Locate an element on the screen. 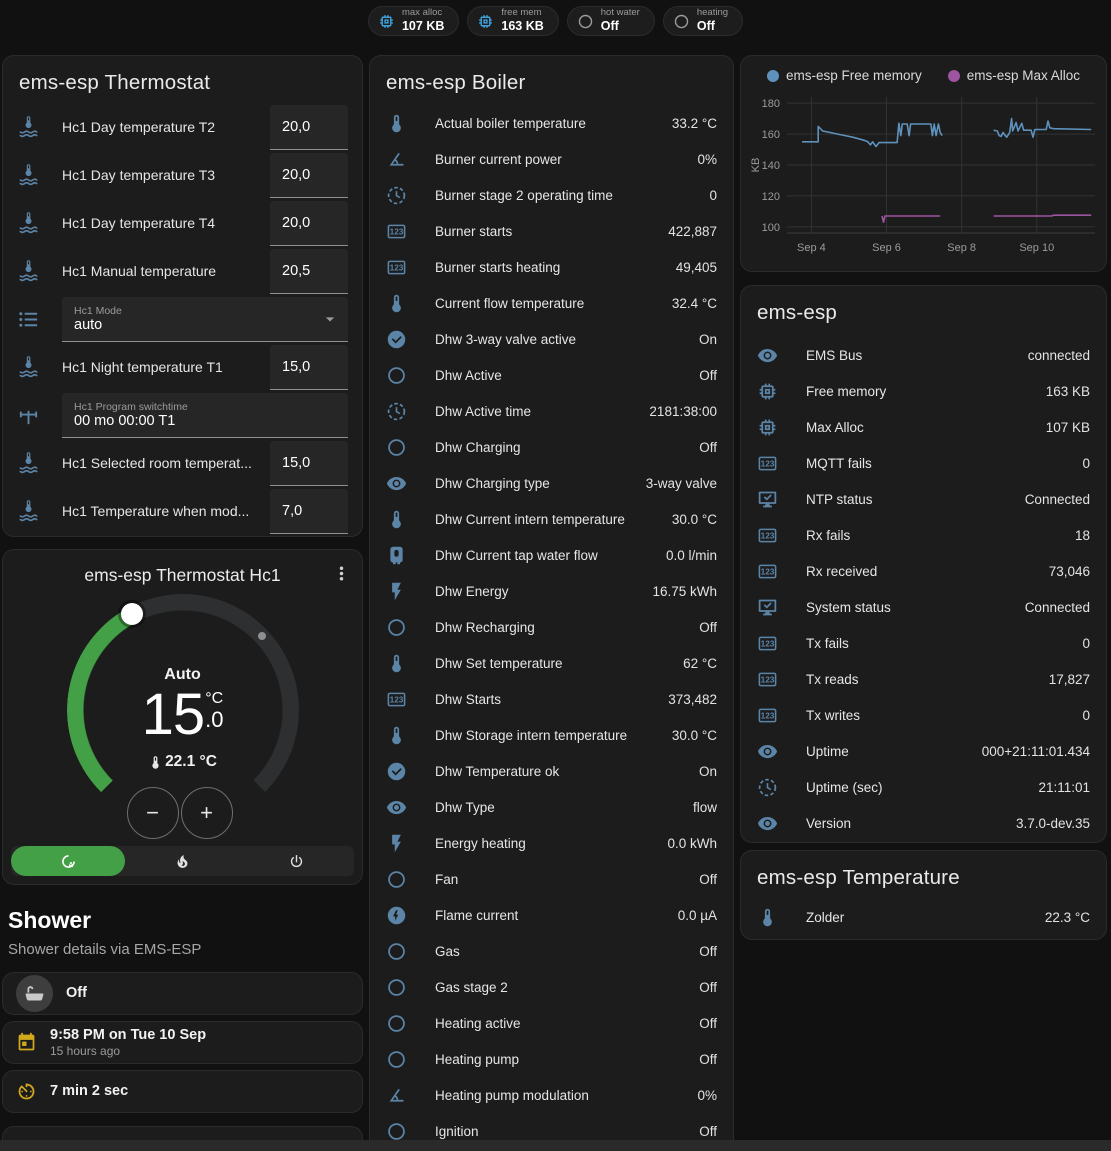  status-badge: max alloc 107 KB is located at coordinates (413, 21).